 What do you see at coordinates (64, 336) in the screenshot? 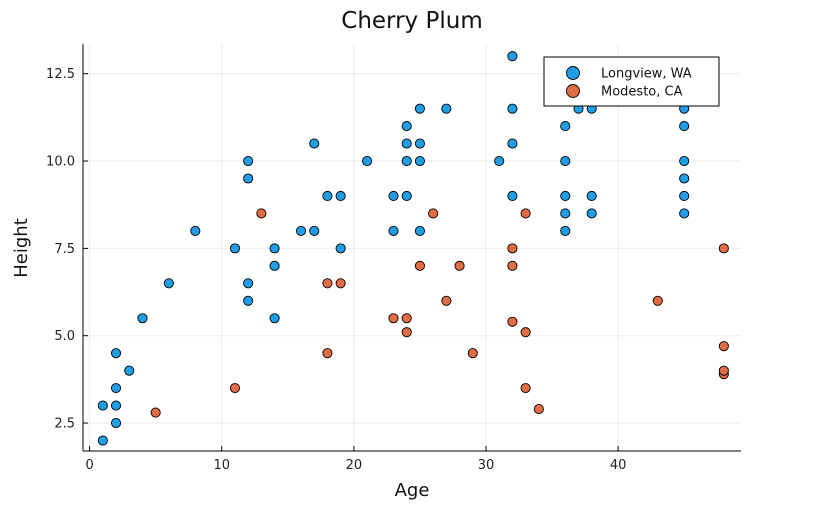
I see `y-tick-label: 5.0` at bounding box center [64, 336].